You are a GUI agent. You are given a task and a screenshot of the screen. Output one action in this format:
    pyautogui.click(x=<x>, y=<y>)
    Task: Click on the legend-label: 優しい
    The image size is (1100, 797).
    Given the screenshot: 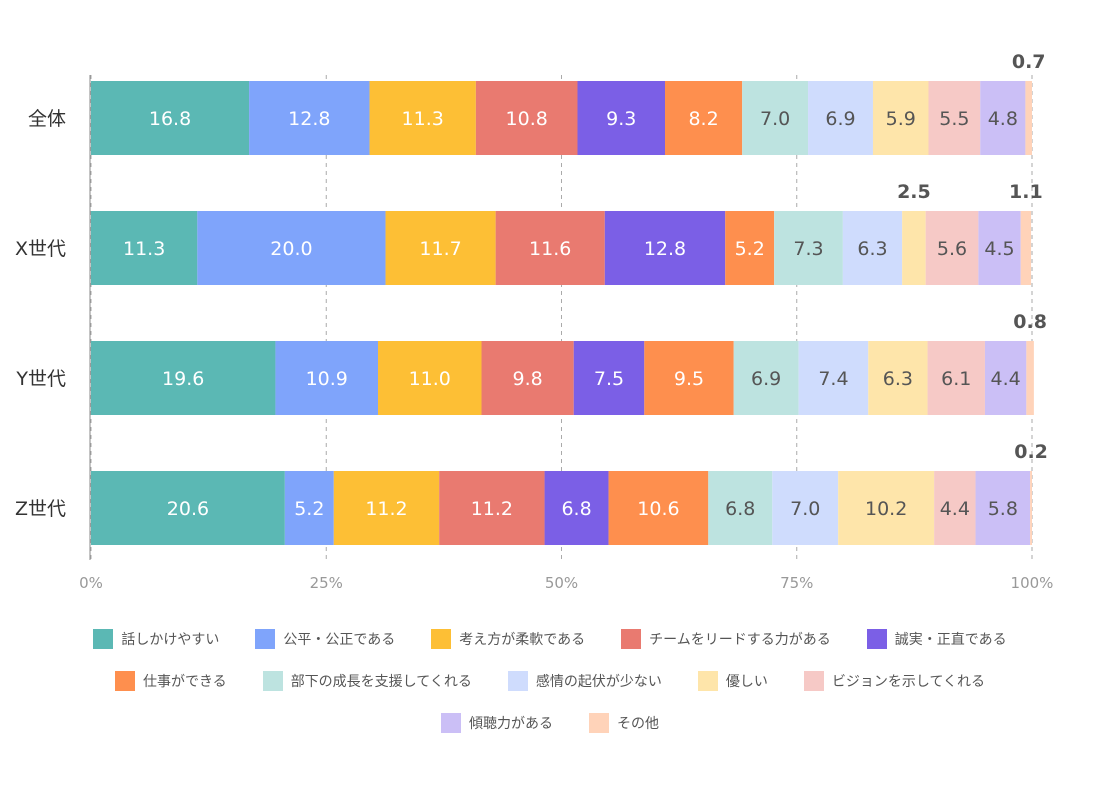 What is the action you would take?
    pyautogui.click(x=746, y=682)
    